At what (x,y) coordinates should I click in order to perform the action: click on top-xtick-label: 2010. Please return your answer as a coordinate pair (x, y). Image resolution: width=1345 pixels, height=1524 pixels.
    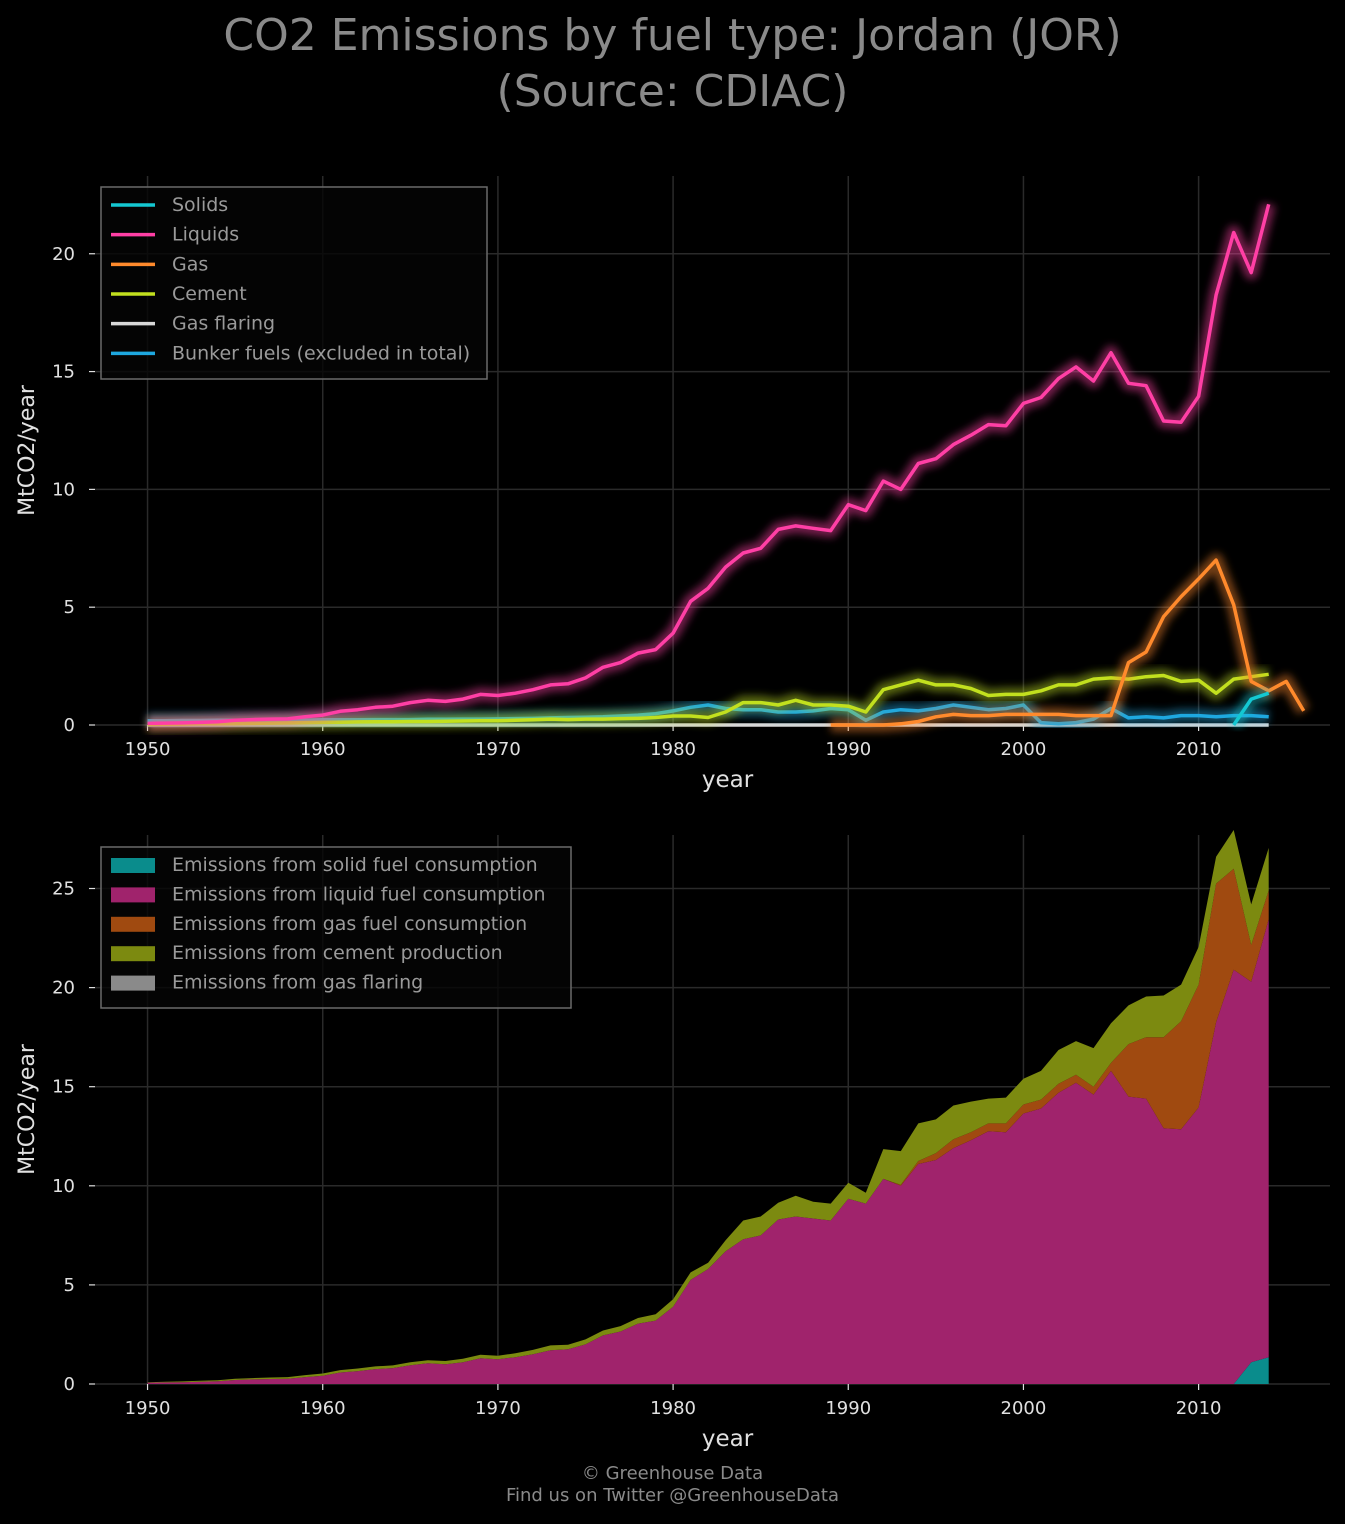
    Looking at the image, I should click on (1199, 749).